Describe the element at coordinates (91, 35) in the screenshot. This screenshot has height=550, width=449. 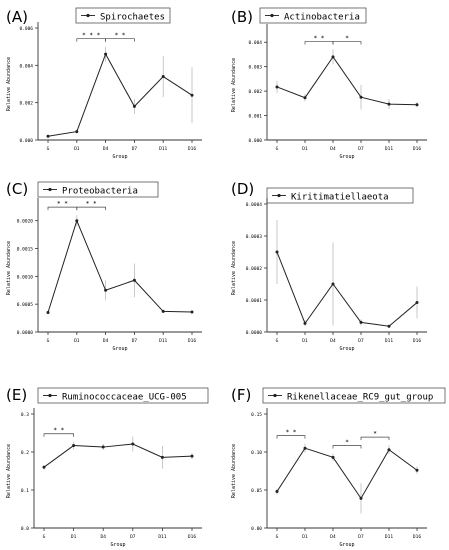
I see `significance-label: * * *` at that location.